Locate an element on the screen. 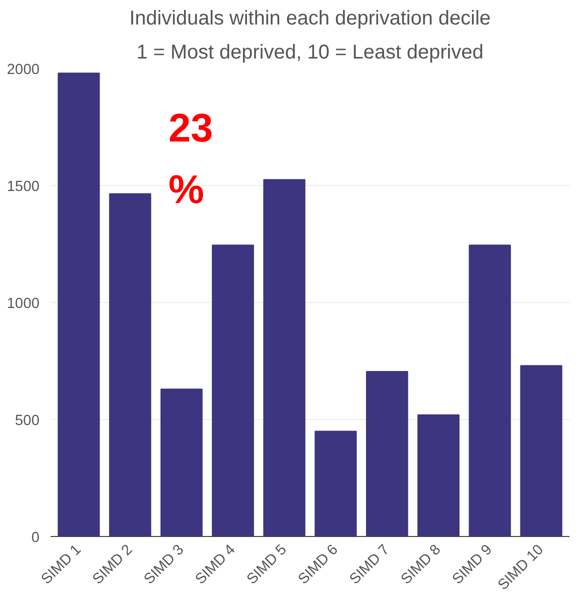  y-tick-label: 1500 is located at coordinates (23, 187).